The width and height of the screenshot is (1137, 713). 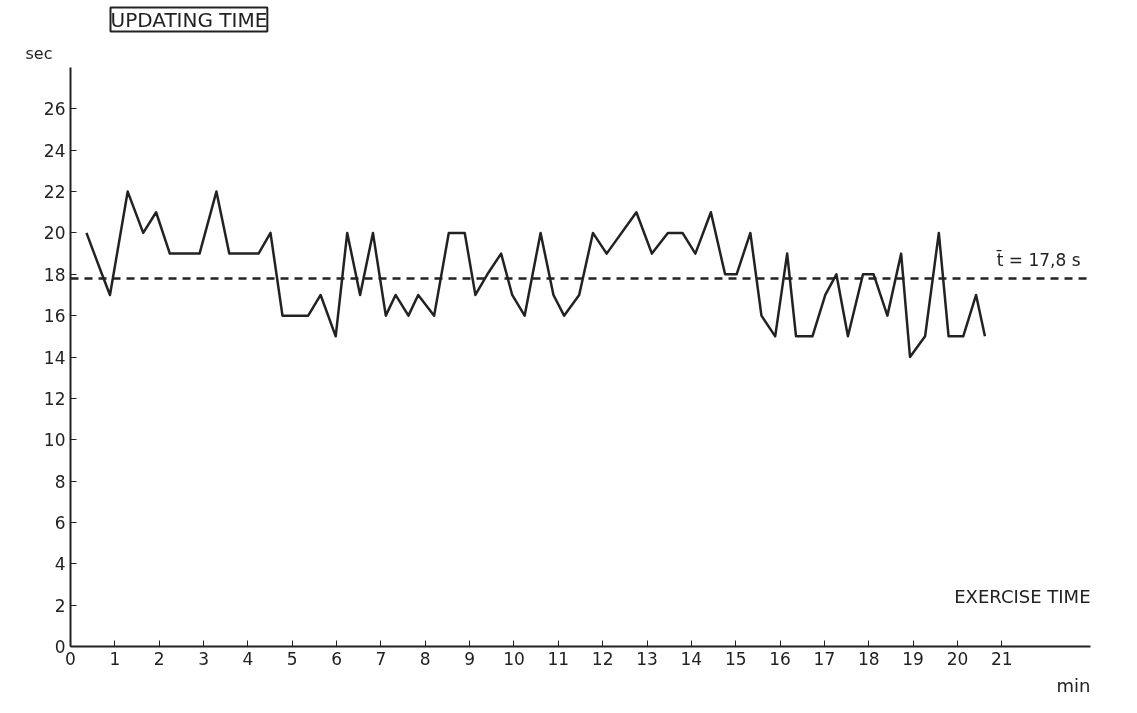 I want to click on x-tick-label: 20, so click(x=957, y=658).